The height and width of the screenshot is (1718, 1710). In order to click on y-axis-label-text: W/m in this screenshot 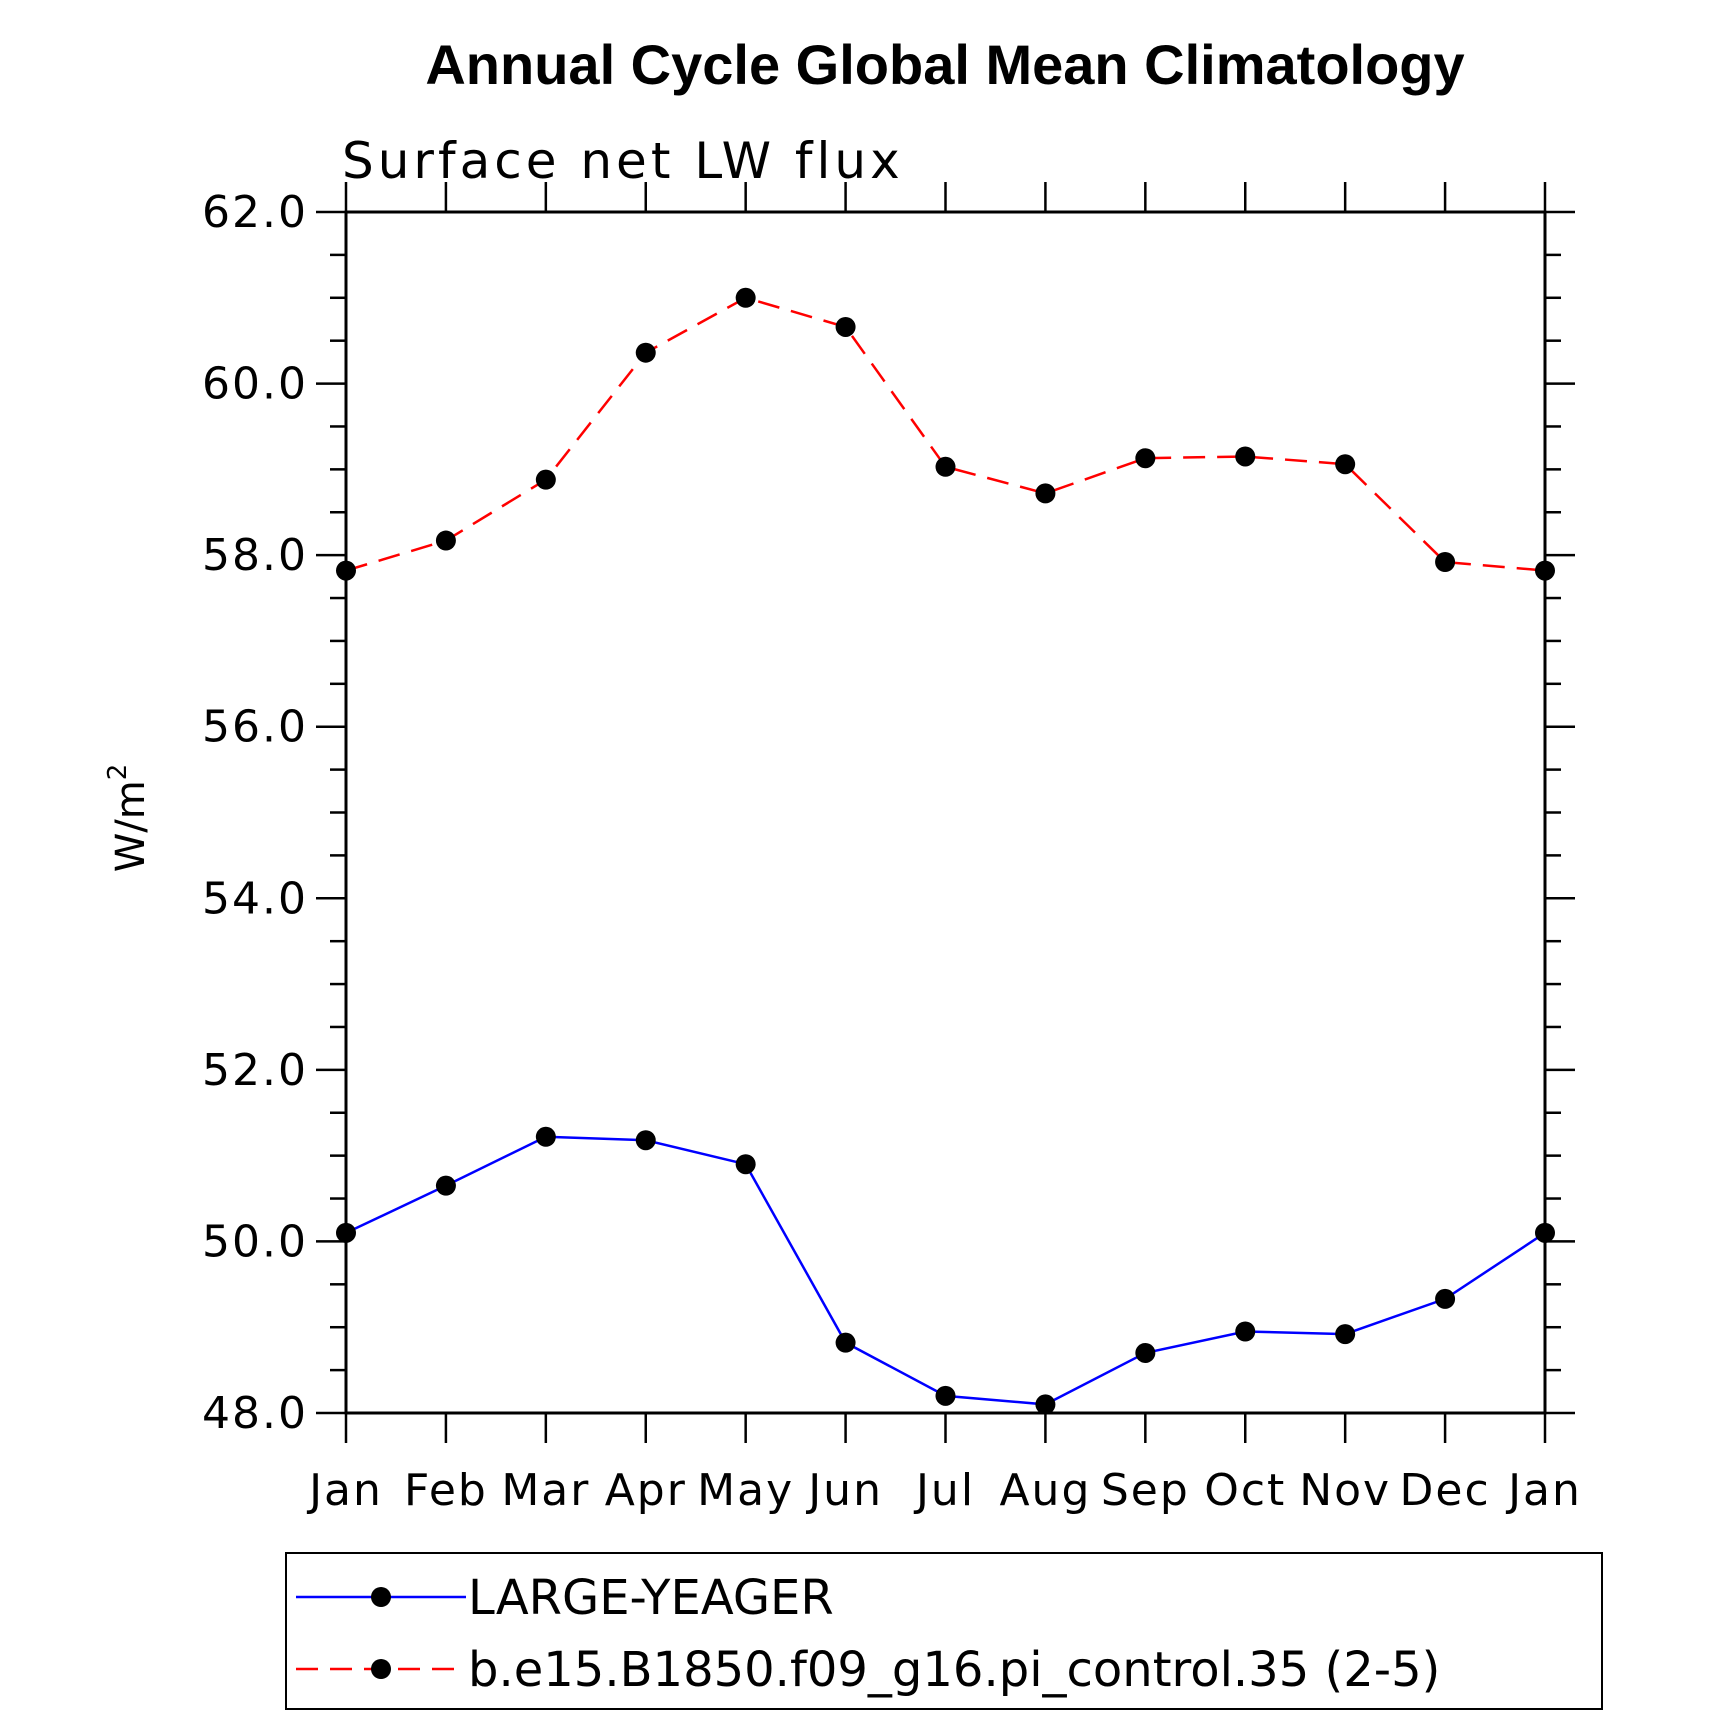, I will do `click(131, 826)`.